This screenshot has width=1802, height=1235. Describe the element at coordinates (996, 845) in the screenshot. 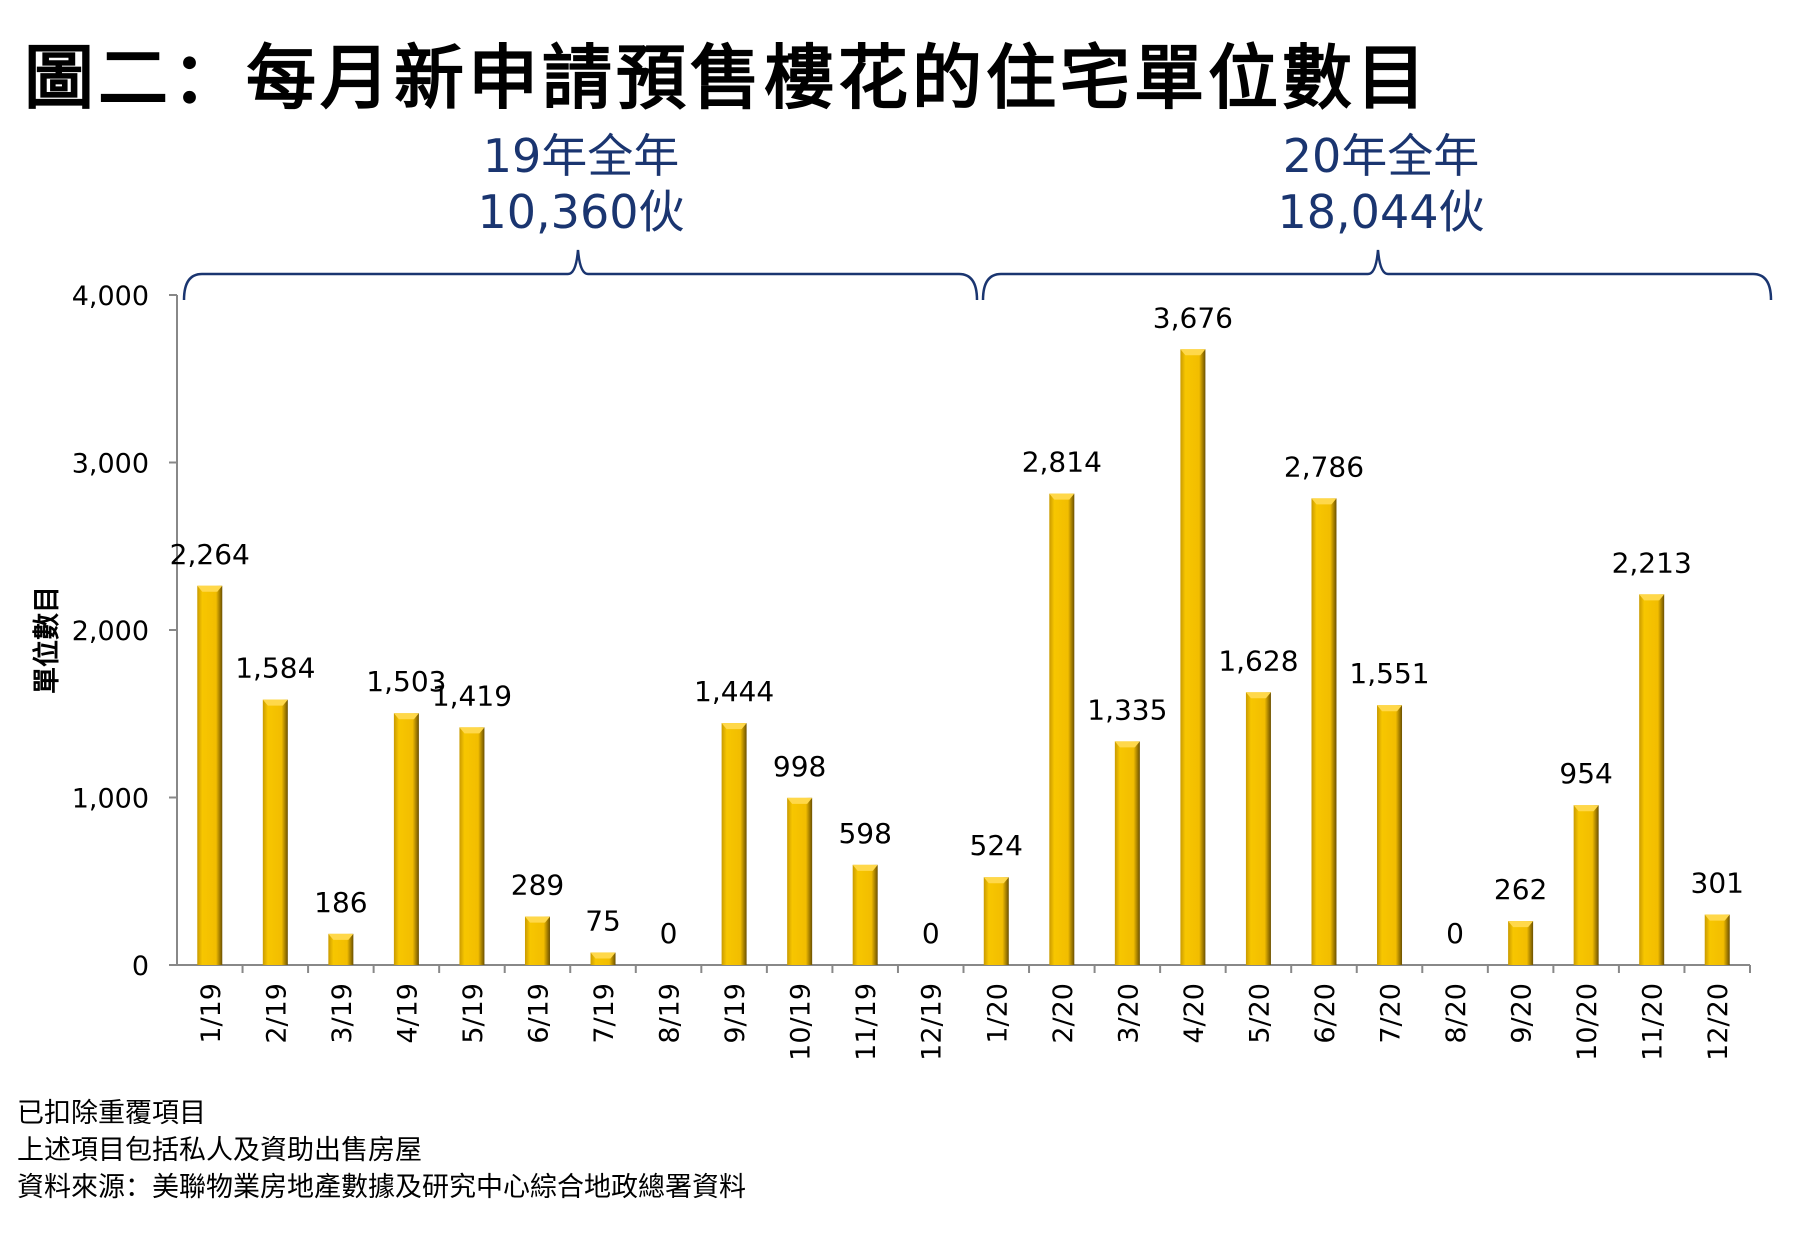

I see `bar-value-label: 524` at that location.